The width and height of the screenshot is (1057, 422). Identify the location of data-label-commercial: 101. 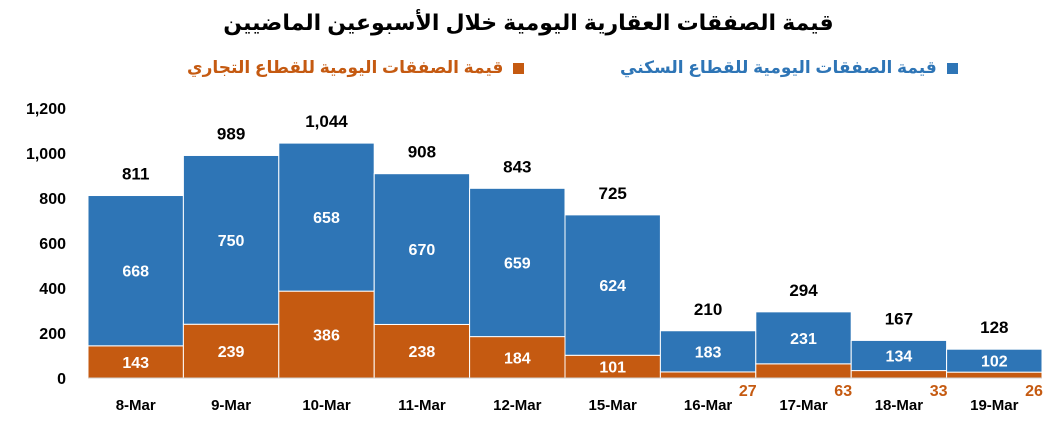
(612, 368).